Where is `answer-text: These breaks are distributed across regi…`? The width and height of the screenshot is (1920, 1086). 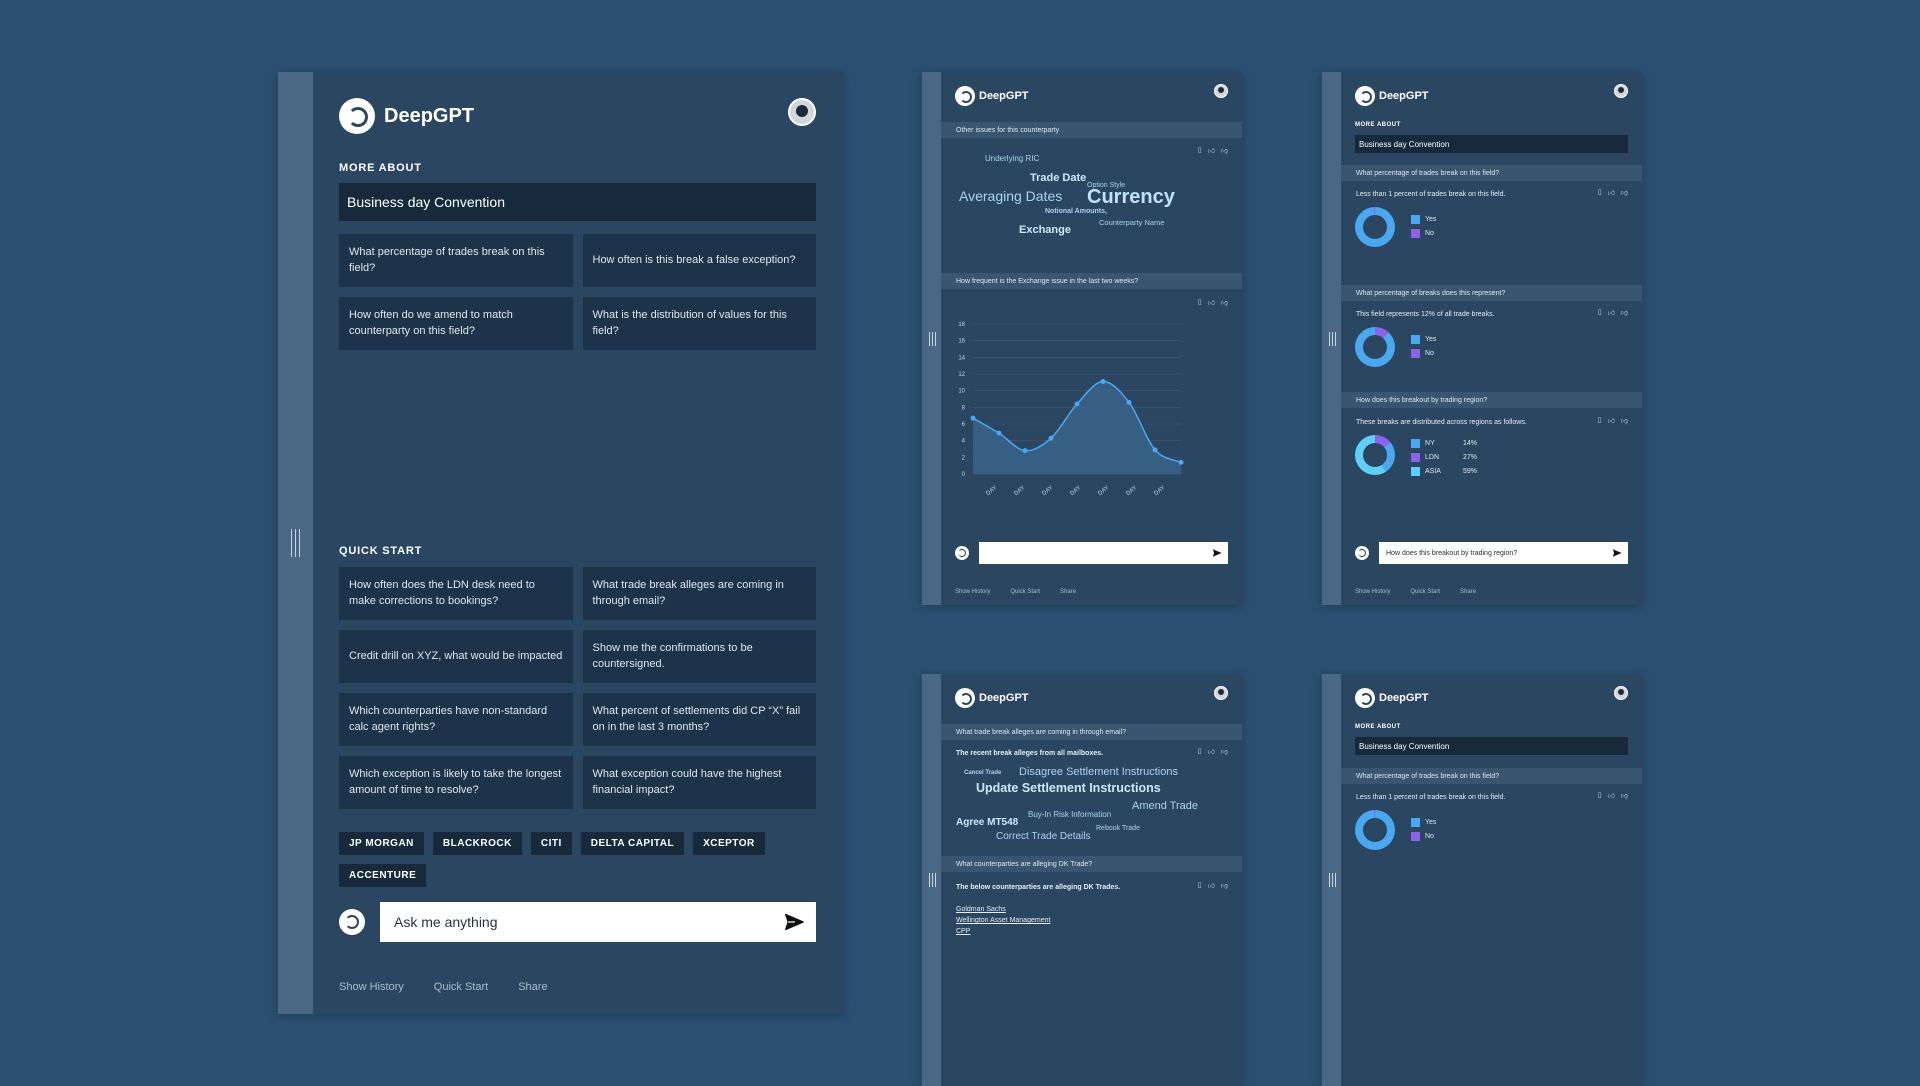
answer-text: These breaks are distributed across regi… is located at coordinates (1441, 422).